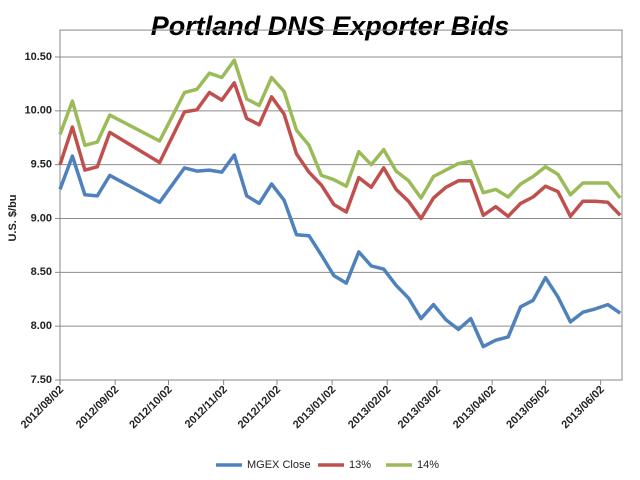 The height and width of the screenshot is (480, 640). Describe the element at coordinates (41, 272) in the screenshot. I see `y-tick-label: 8.50` at that location.